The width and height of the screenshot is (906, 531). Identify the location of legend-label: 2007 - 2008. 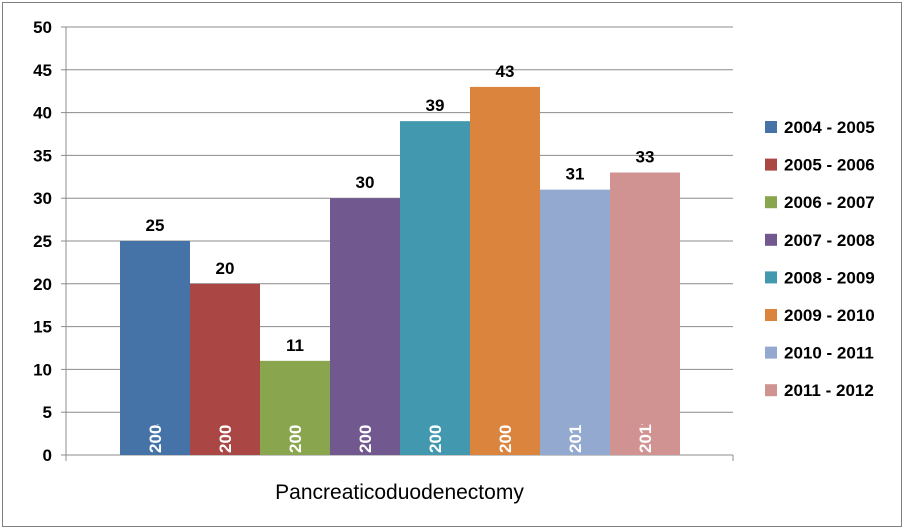
(829, 240).